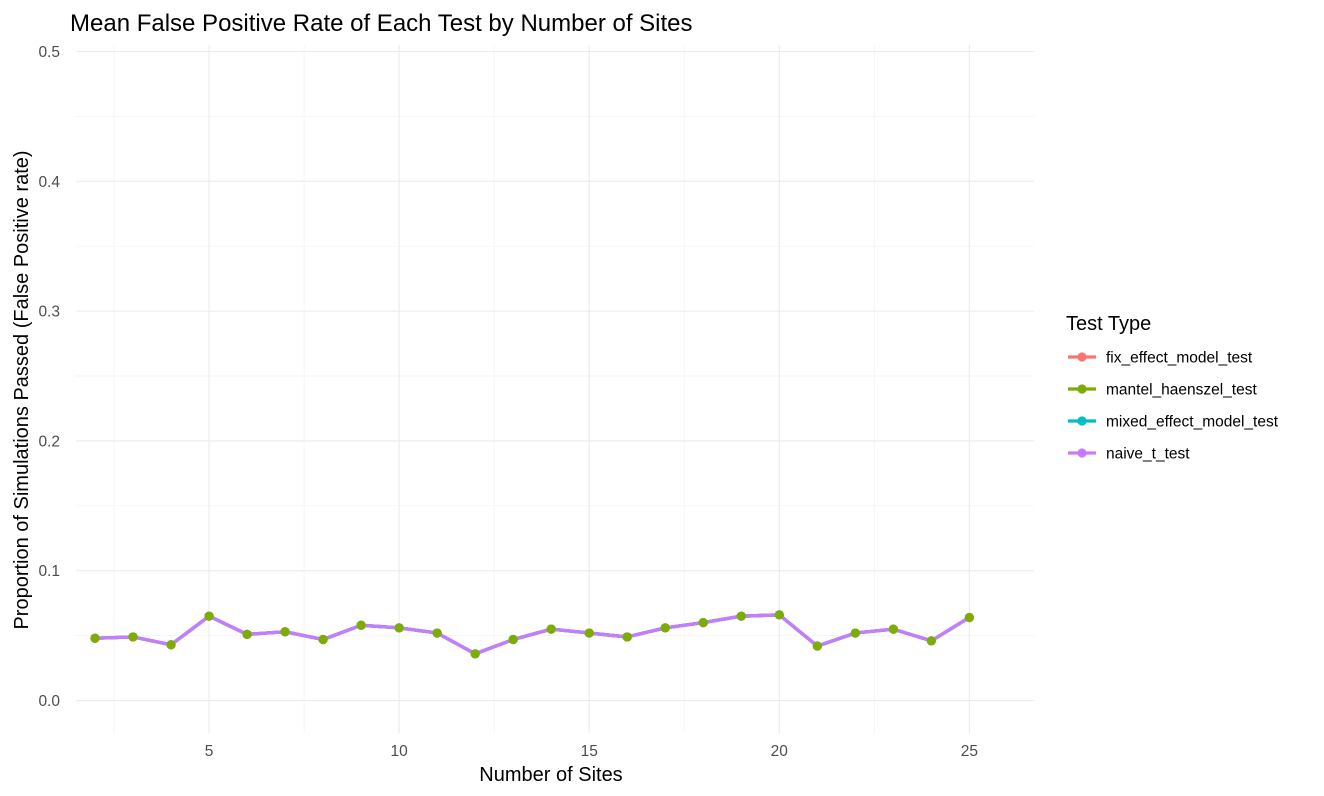 Image resolution: width=1324 pixels, height=796 pixels. I want to click on x-tick-label: 25, so click(969, 751).